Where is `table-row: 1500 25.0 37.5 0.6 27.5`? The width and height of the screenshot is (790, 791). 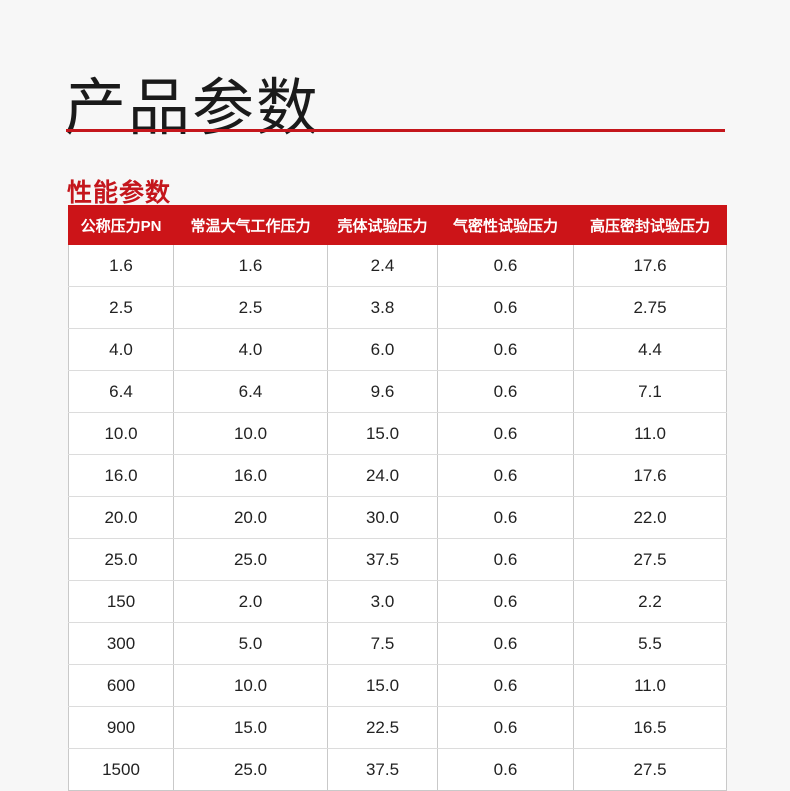
table-row: 1500 25.0 37.5 0.6 27.5 is located at coordinates (397, 769).